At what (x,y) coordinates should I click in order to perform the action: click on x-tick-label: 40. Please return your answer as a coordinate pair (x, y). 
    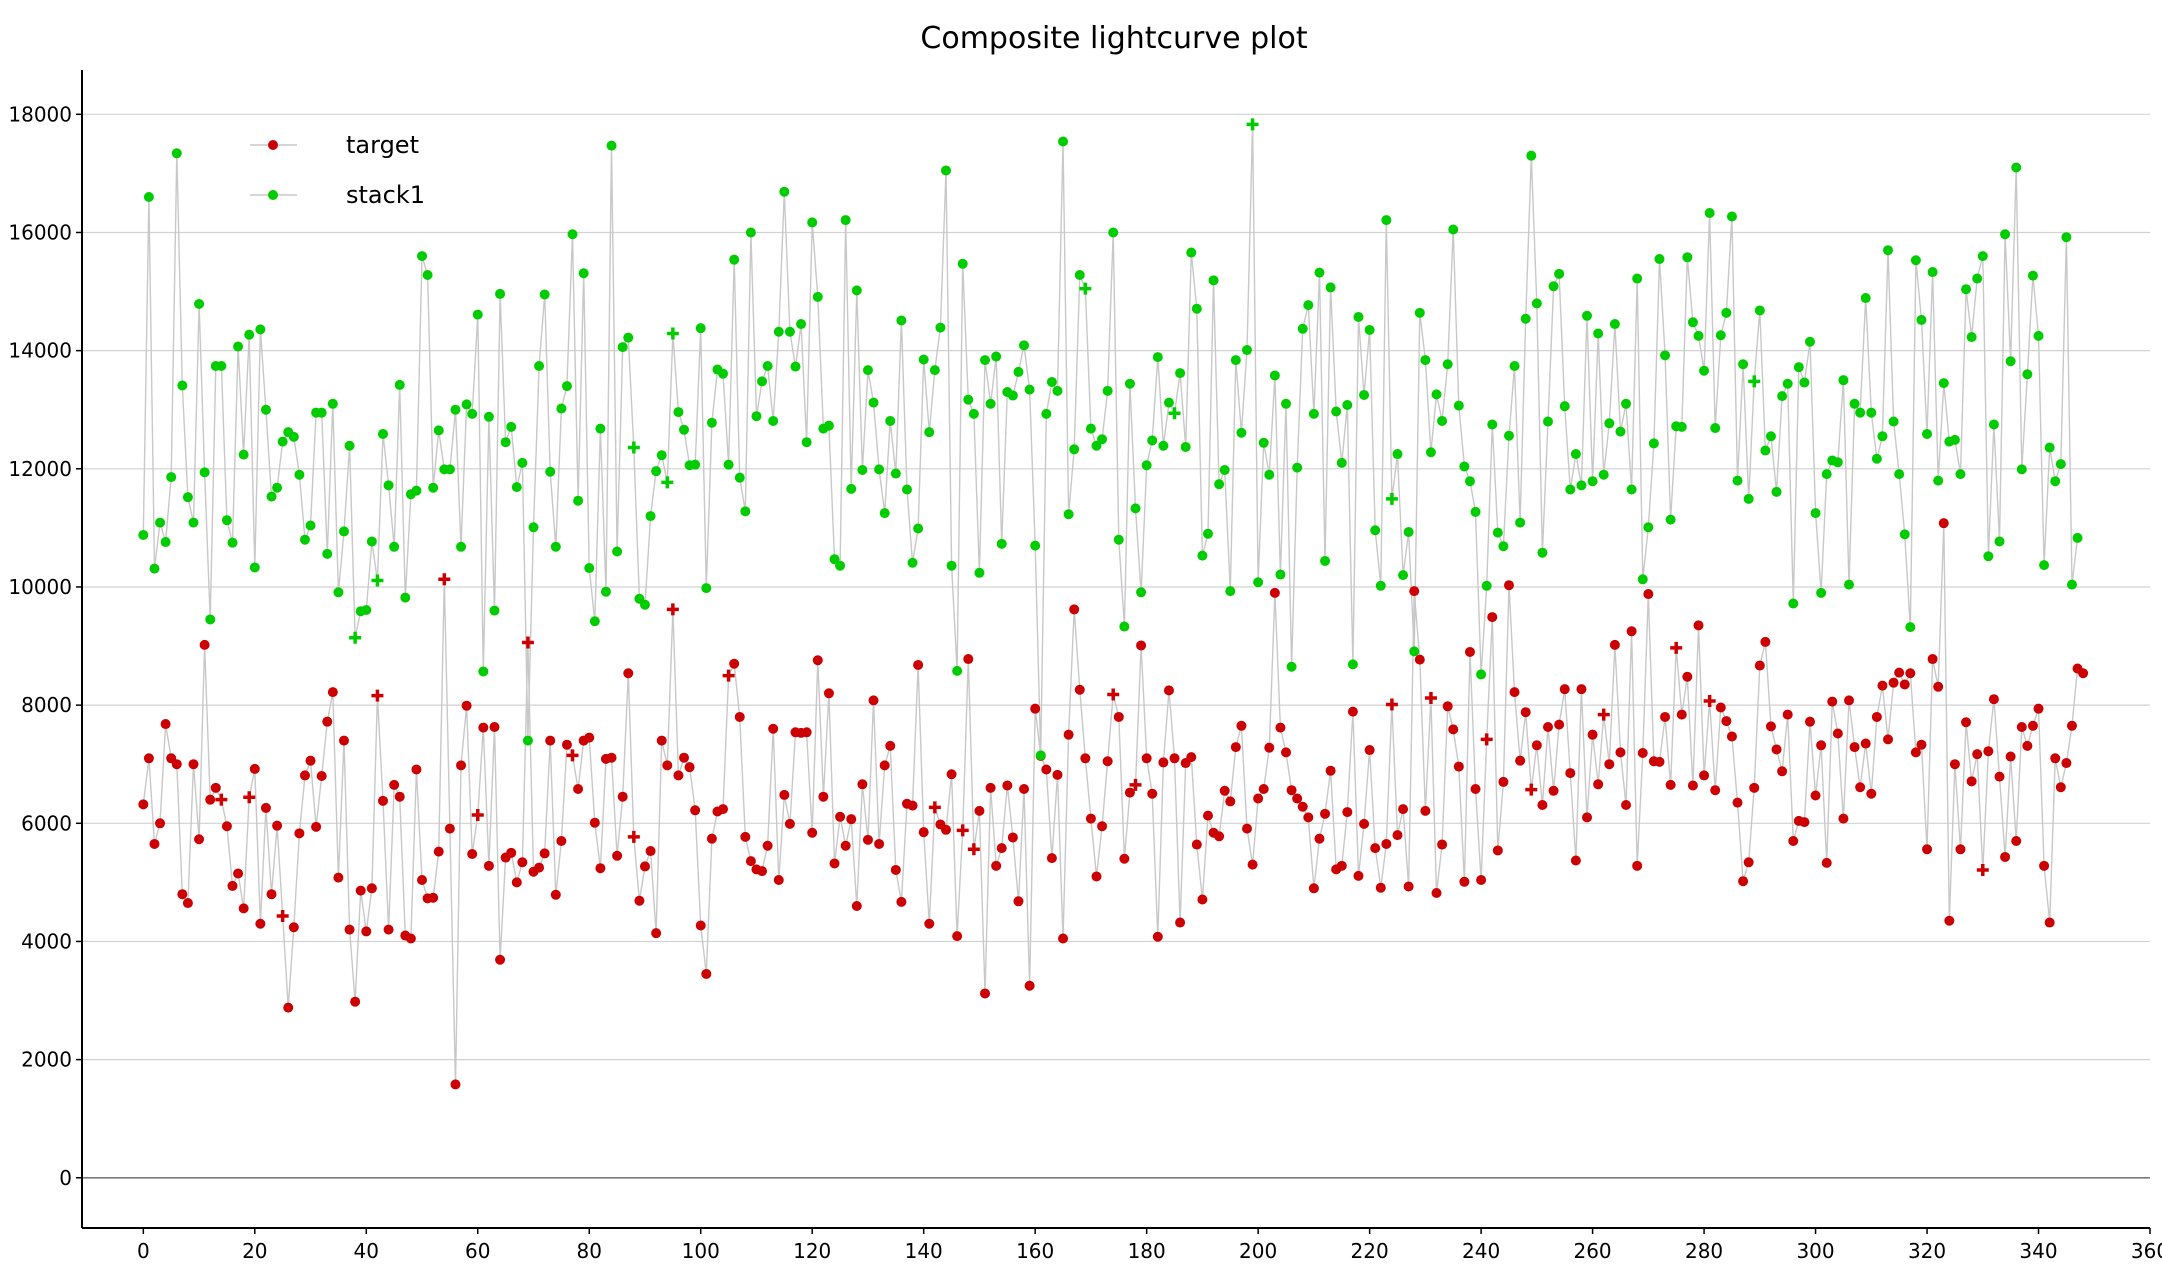
    Looking at the image, I should click on (366, 1251).